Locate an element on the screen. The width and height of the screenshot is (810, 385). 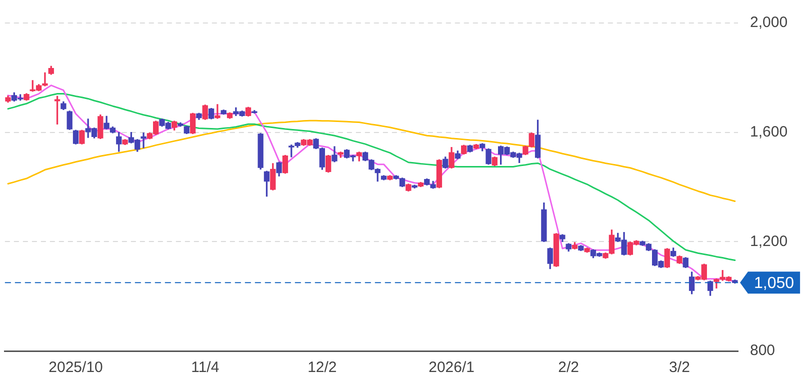
x-tick-label: 2026/1 is located at coordinates (451, 367).